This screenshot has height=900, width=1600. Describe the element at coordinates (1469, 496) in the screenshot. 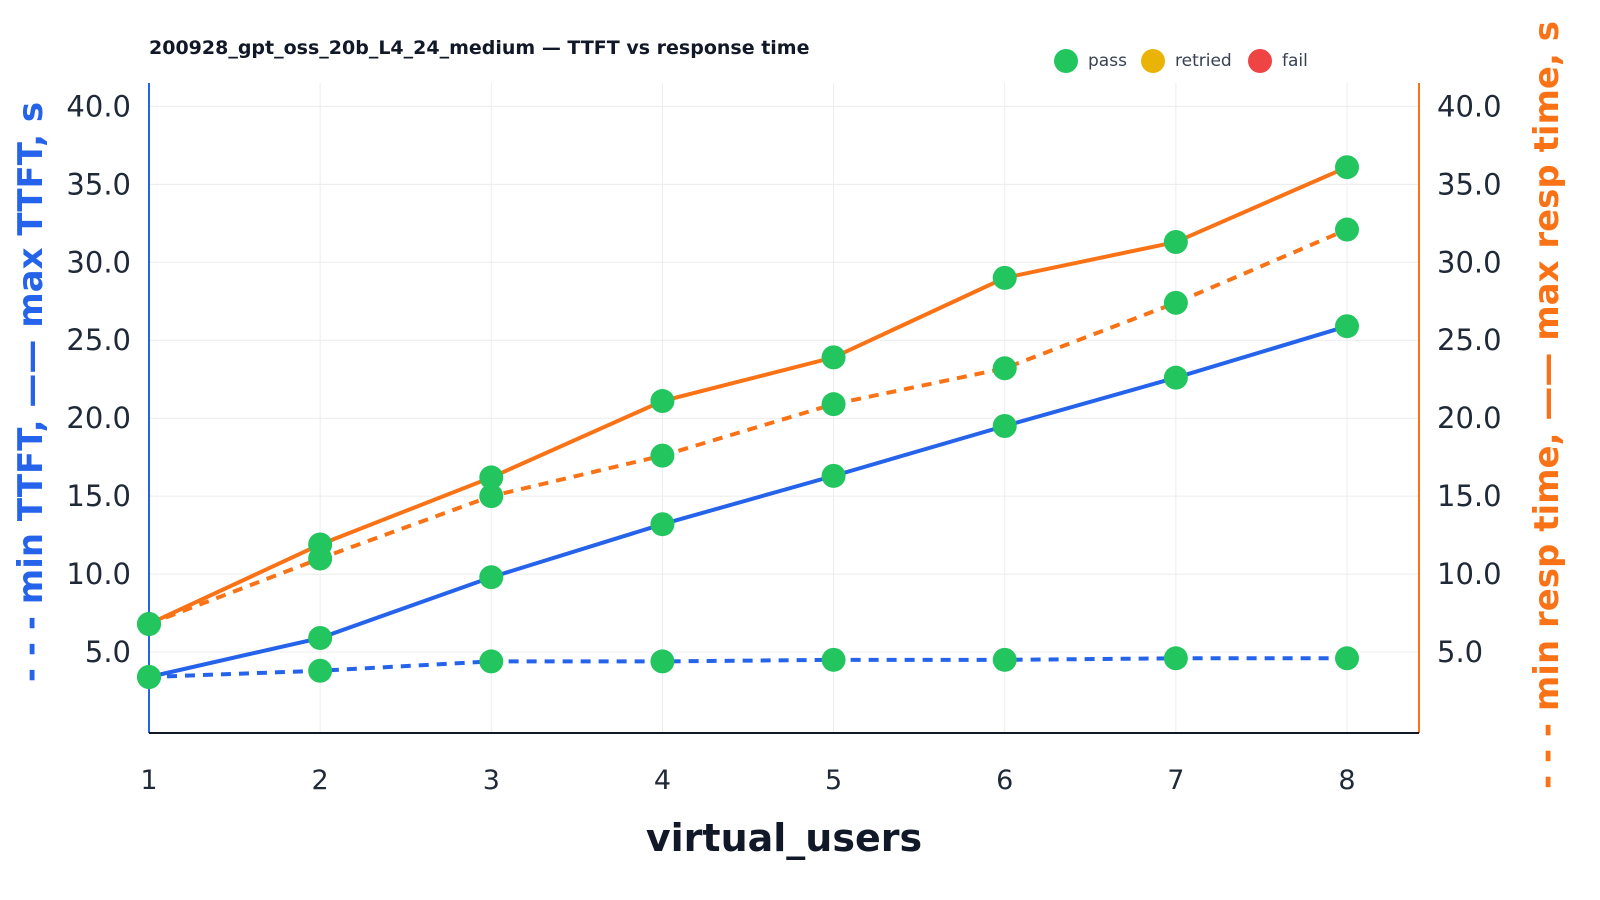

I see `y-tick-label-right: 15.0` at that location.